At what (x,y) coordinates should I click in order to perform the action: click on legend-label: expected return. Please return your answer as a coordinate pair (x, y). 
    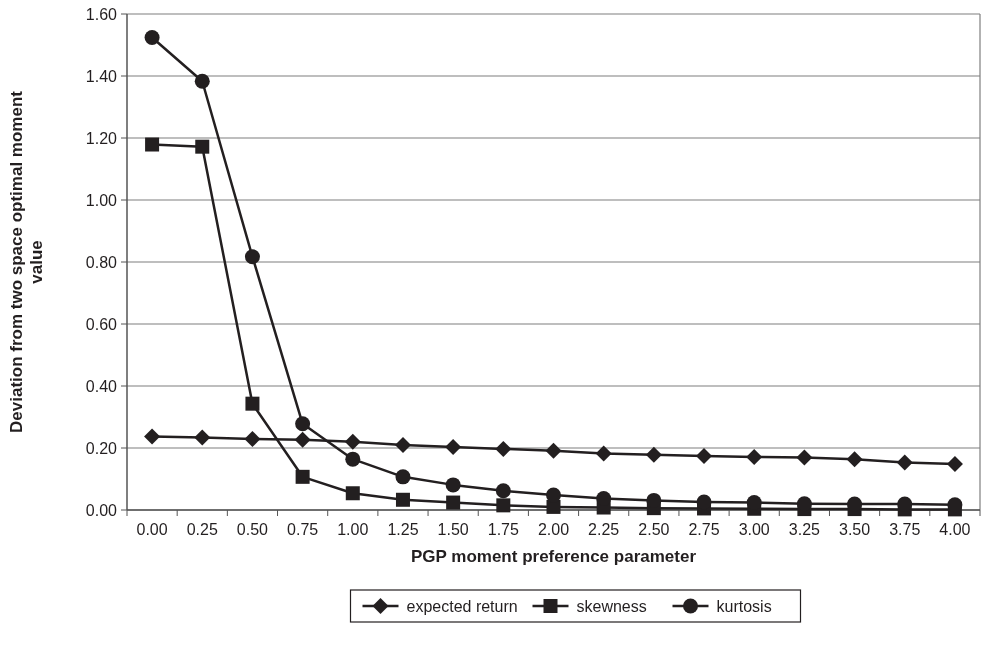
    Looking at the image, I should click on (462, 606).